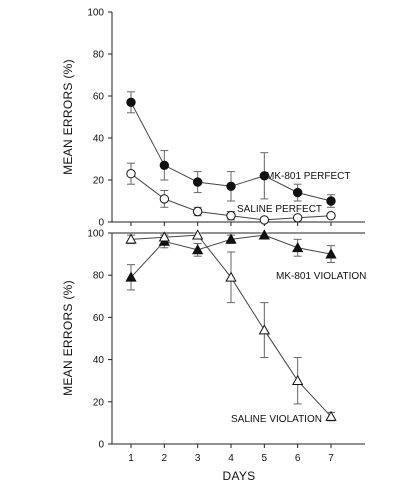 The image size is (415, 488). Describe the element at coordinates (231, 458) in the screenshot. I see `x-tick-label: 4` at that location.